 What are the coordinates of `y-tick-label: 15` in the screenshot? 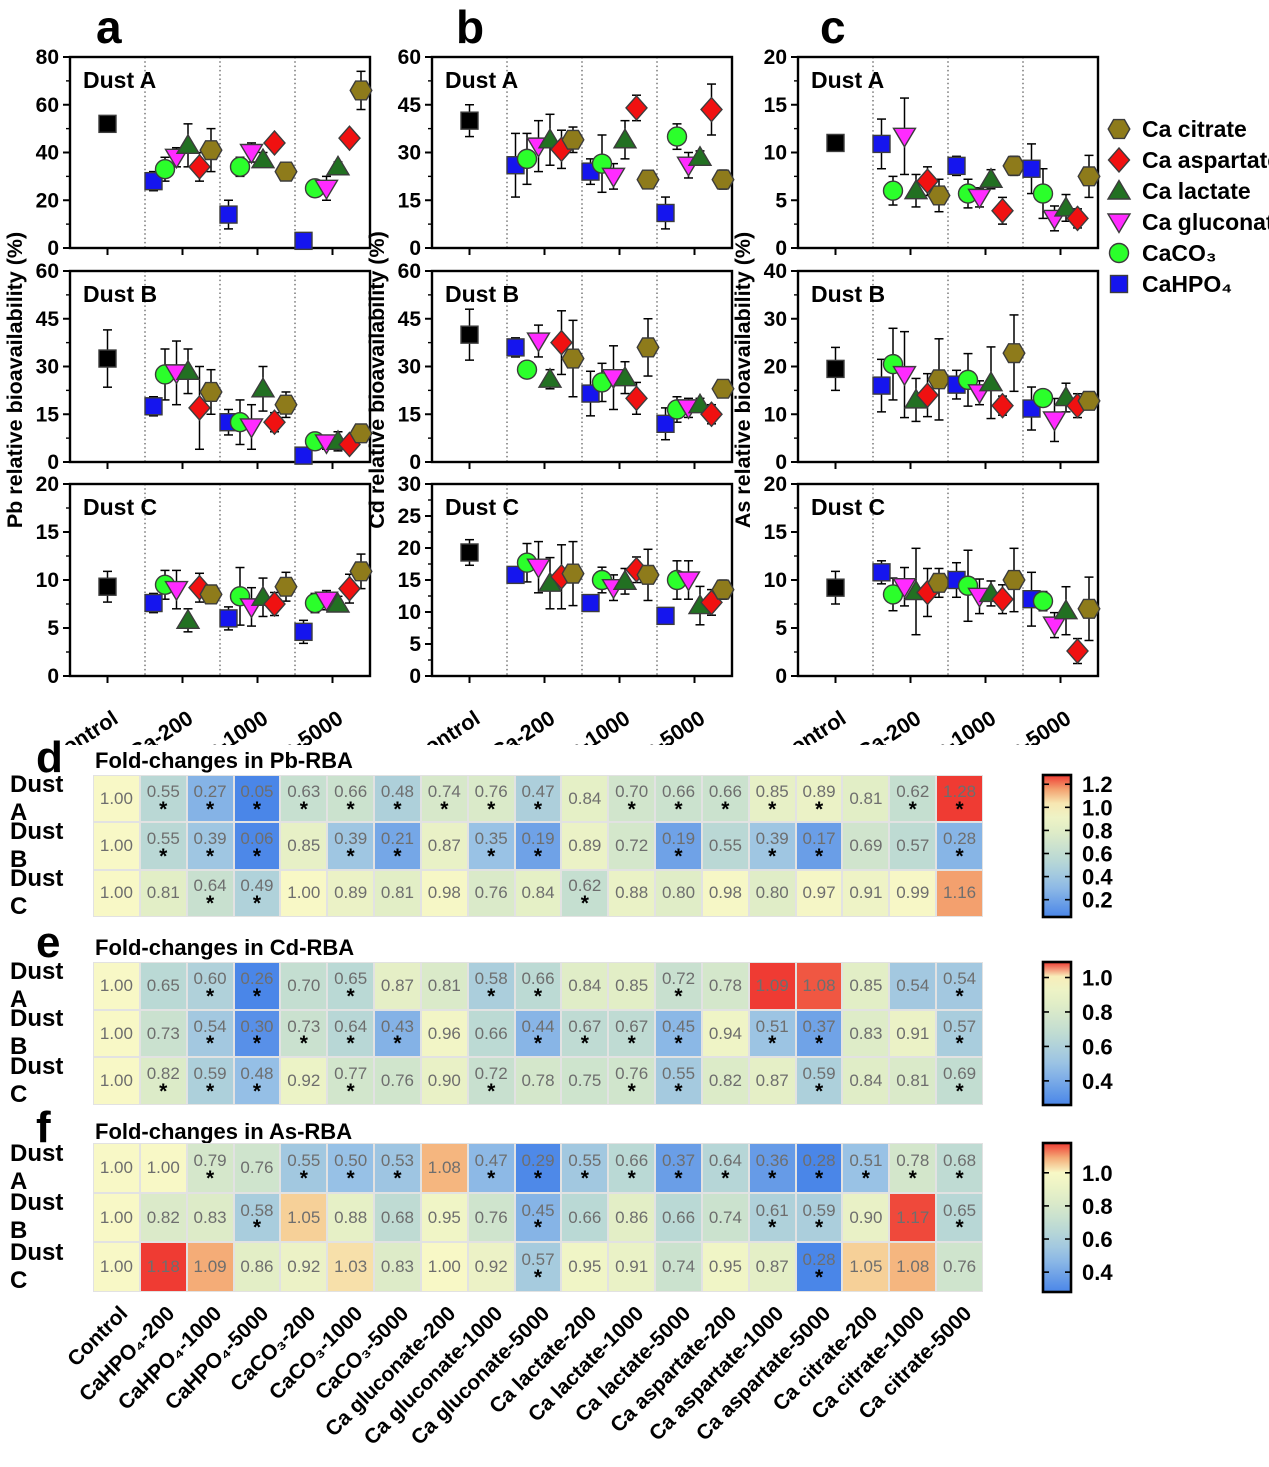 It's located at (410, 414).